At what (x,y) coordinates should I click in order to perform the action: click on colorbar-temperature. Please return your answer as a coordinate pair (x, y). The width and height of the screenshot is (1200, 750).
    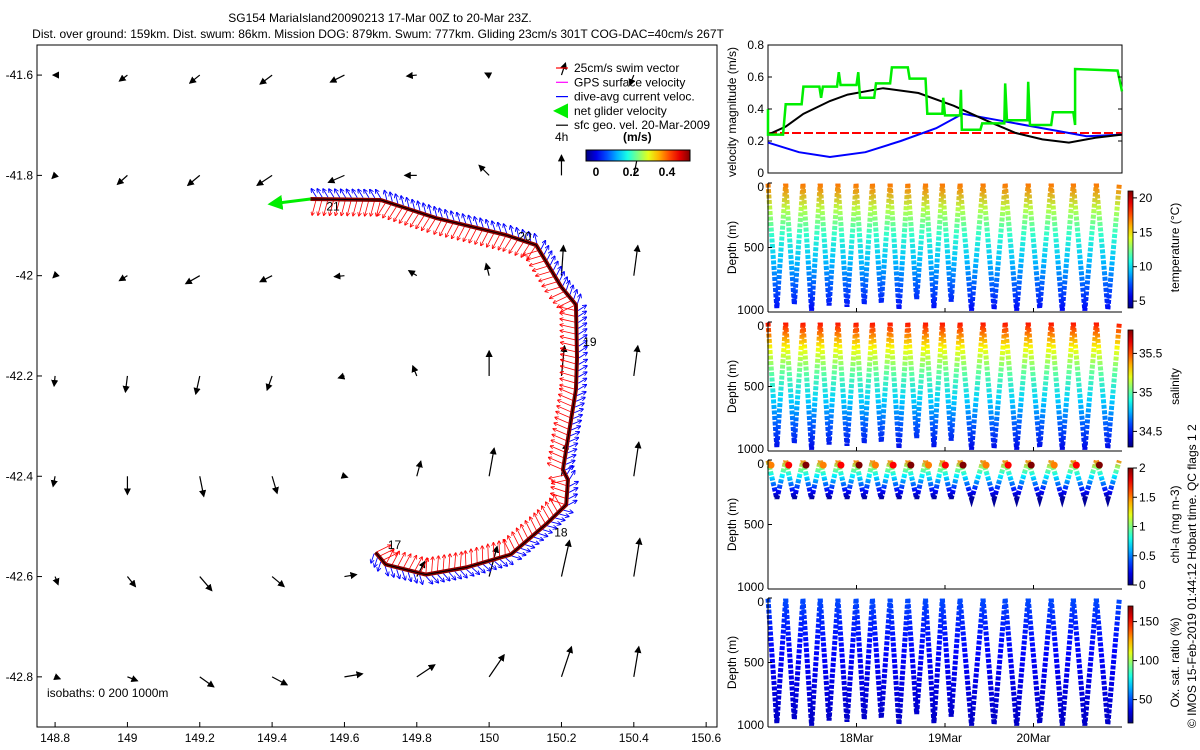
    Looking at the image, I should click on (1130, 249).